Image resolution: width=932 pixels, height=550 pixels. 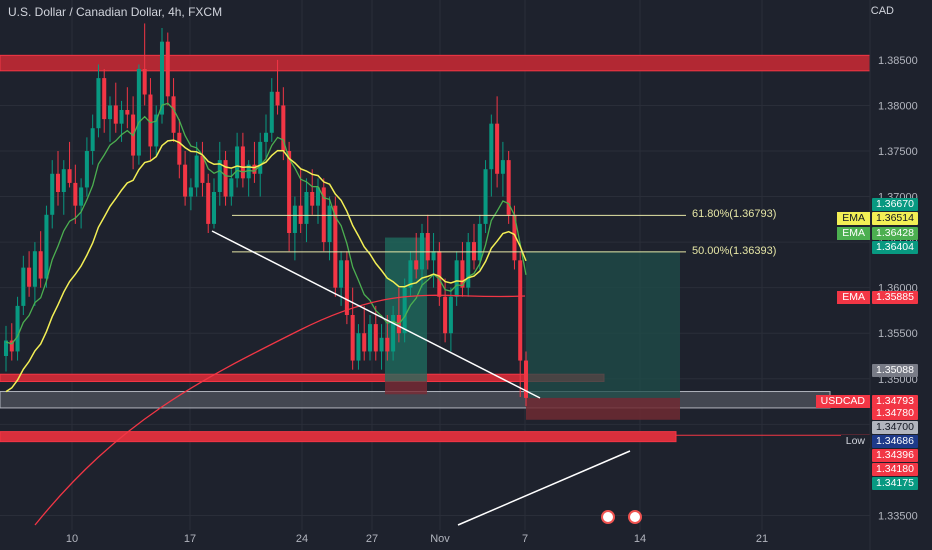 I want to click on price-label: 1.34780, so click(x=895, y=413).